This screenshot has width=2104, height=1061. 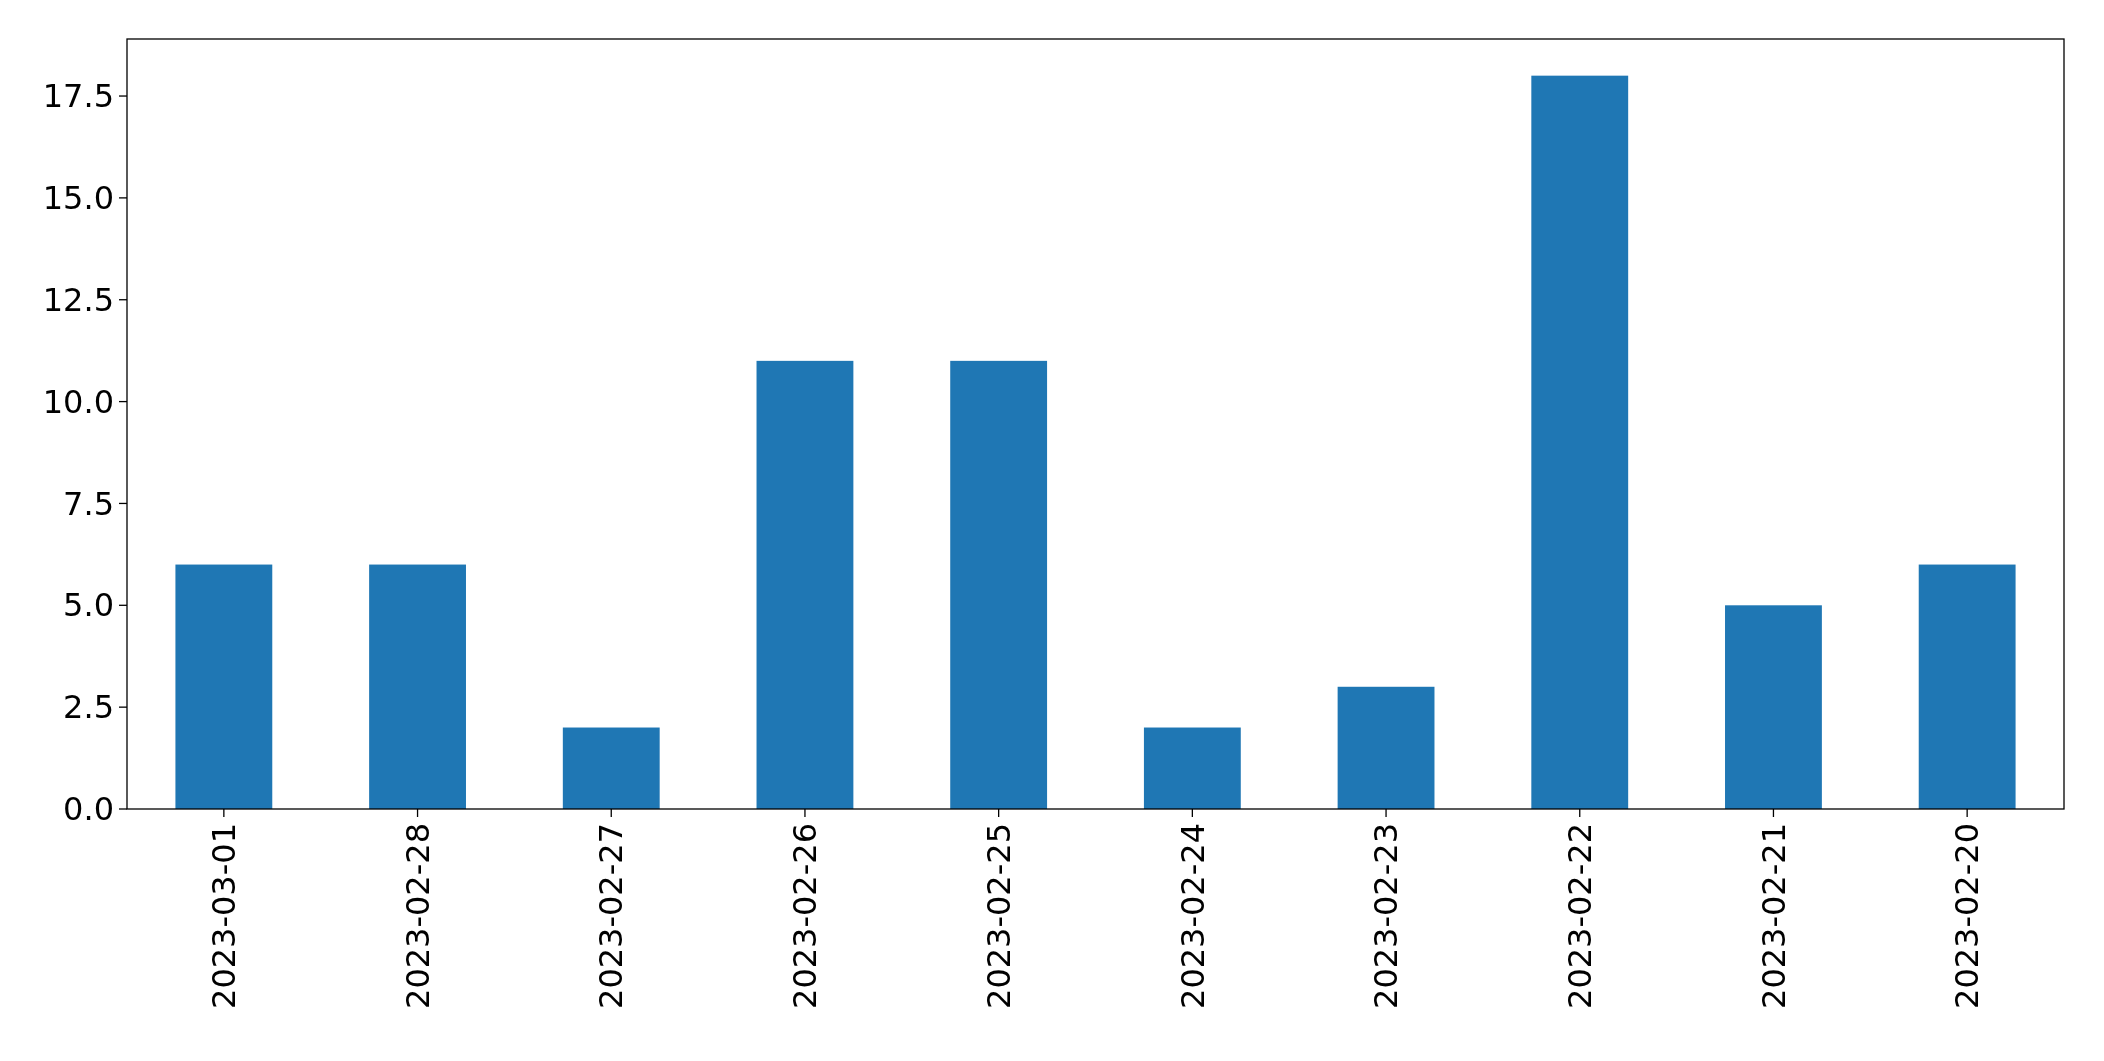 I want to click on x-tick-label: 2023-02-23, so click(x=1386, y=916).